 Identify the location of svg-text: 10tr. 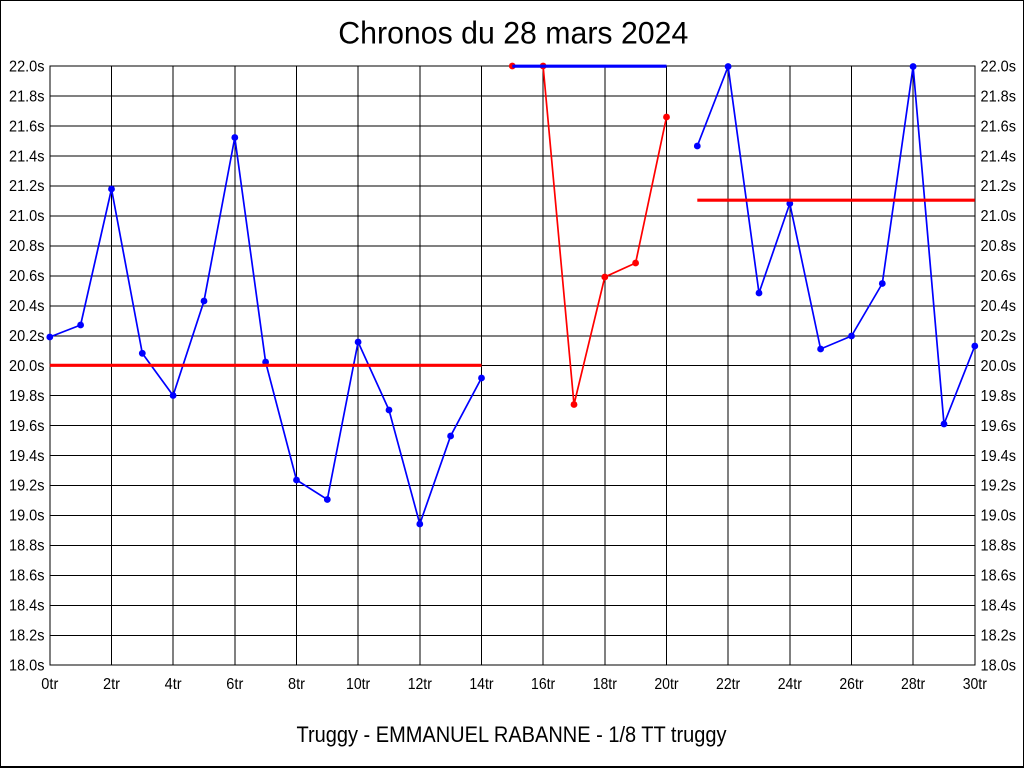
(358, 684).